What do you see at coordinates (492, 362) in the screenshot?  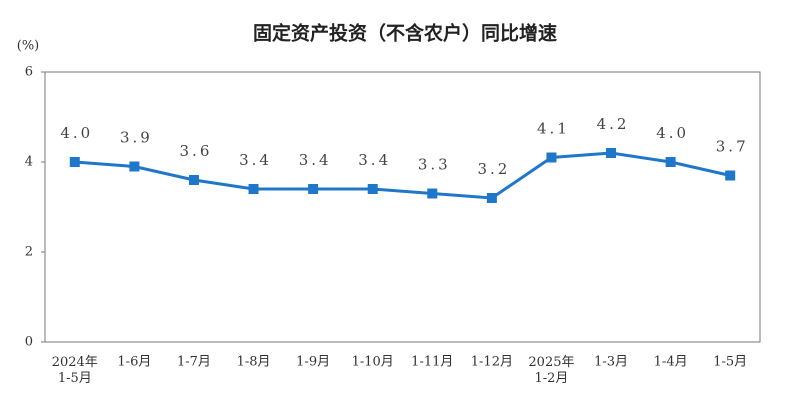 I see `x-tick-label: 1-12月` at bounding box center [492, 362].